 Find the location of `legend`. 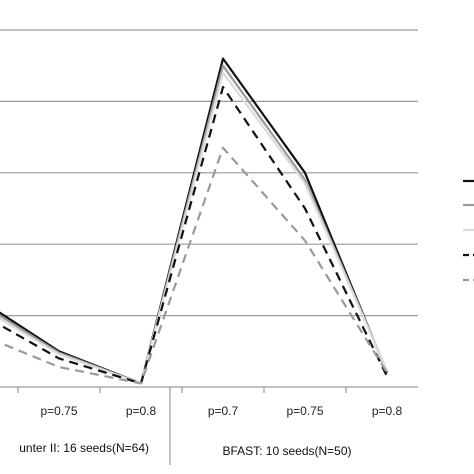

legend is located at coordinates (468, 230).